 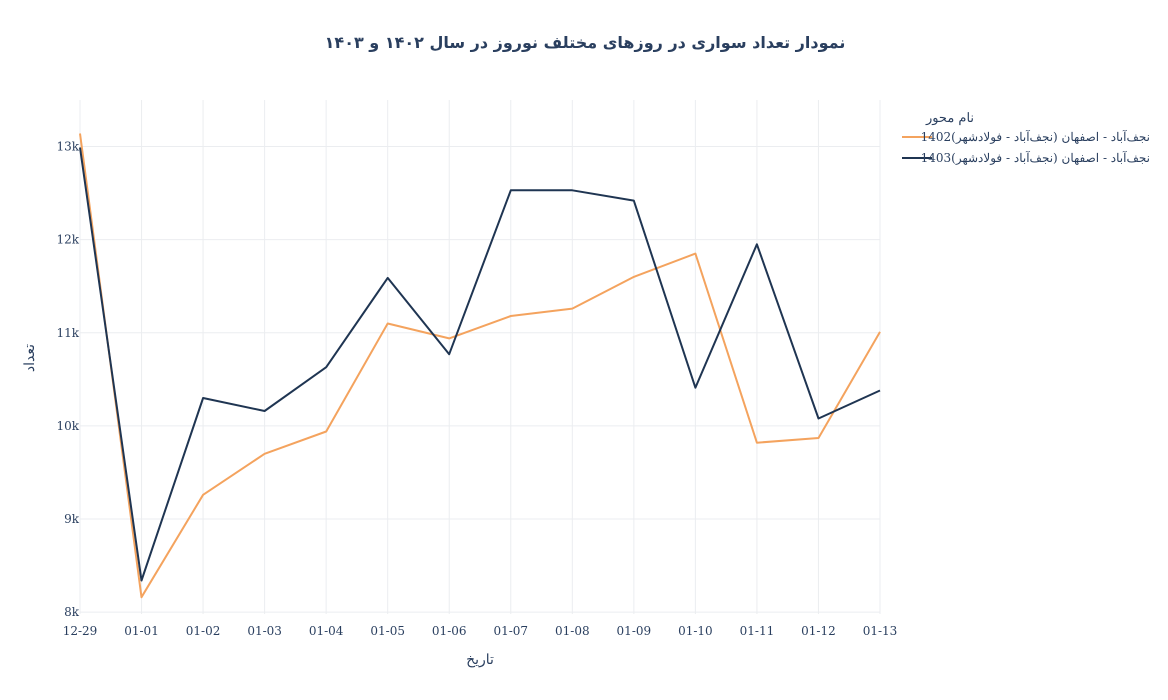 What do you see at coordinates (67, 426) in the screenshot?
I see `y-tick-label-10k: 10k` at bounding box center [67, 426].